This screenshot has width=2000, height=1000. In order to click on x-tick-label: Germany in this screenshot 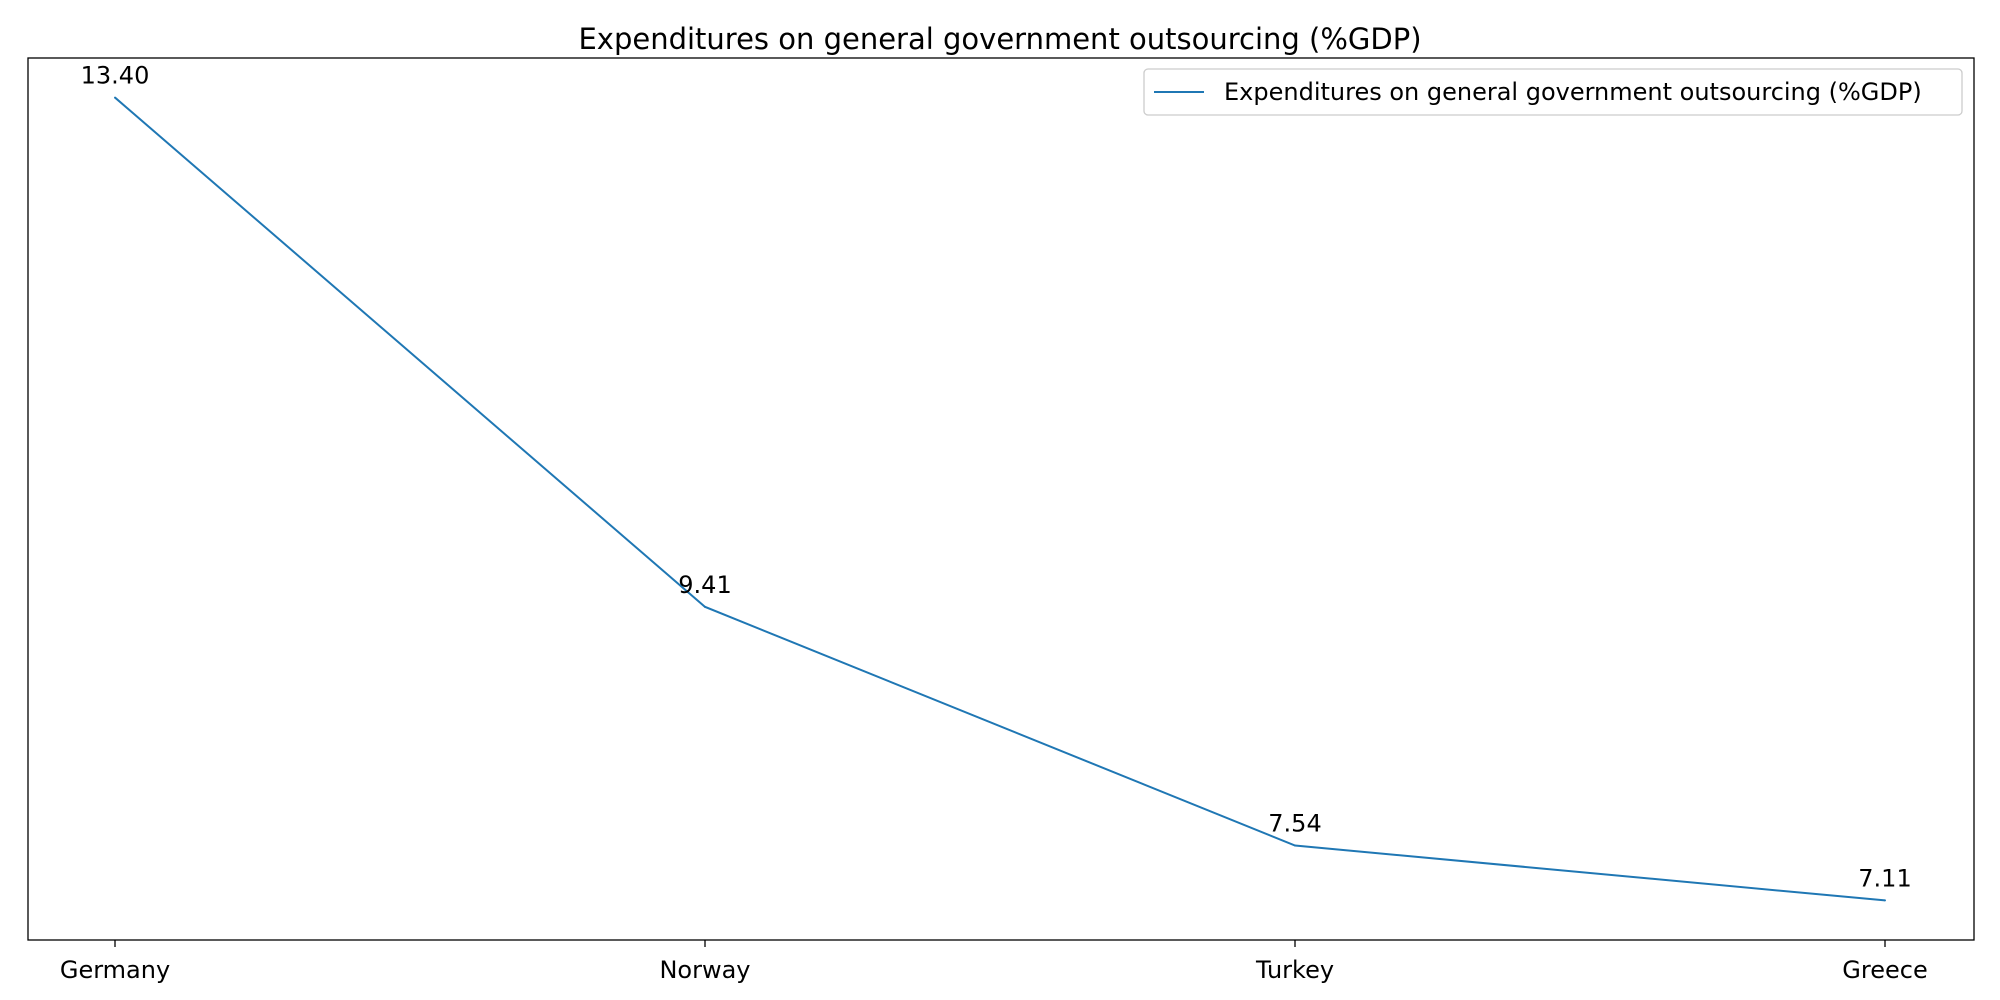, I will do `click(115, 970)`.